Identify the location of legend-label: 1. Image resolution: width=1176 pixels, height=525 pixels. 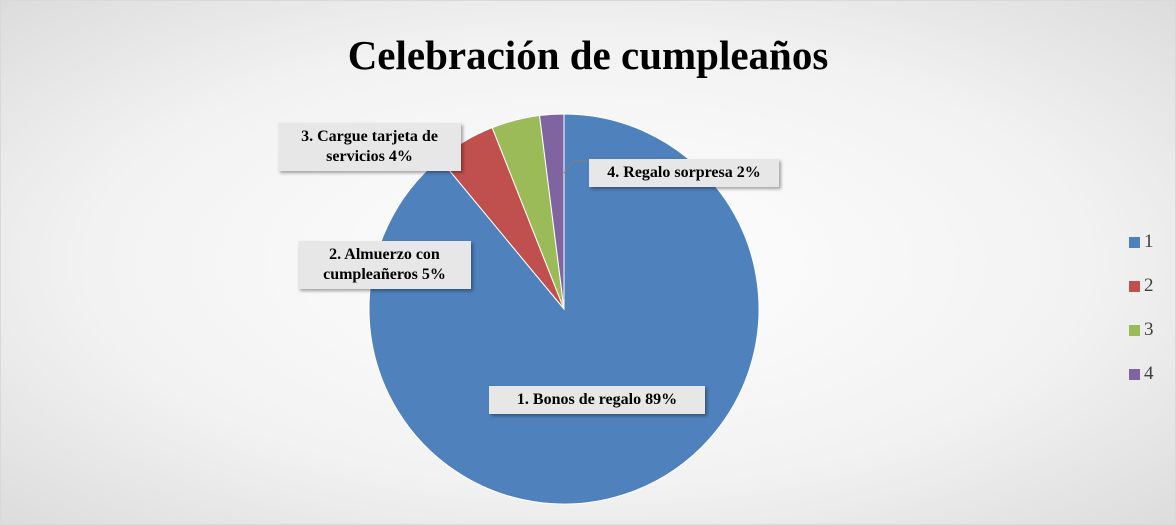
(1149, 241).